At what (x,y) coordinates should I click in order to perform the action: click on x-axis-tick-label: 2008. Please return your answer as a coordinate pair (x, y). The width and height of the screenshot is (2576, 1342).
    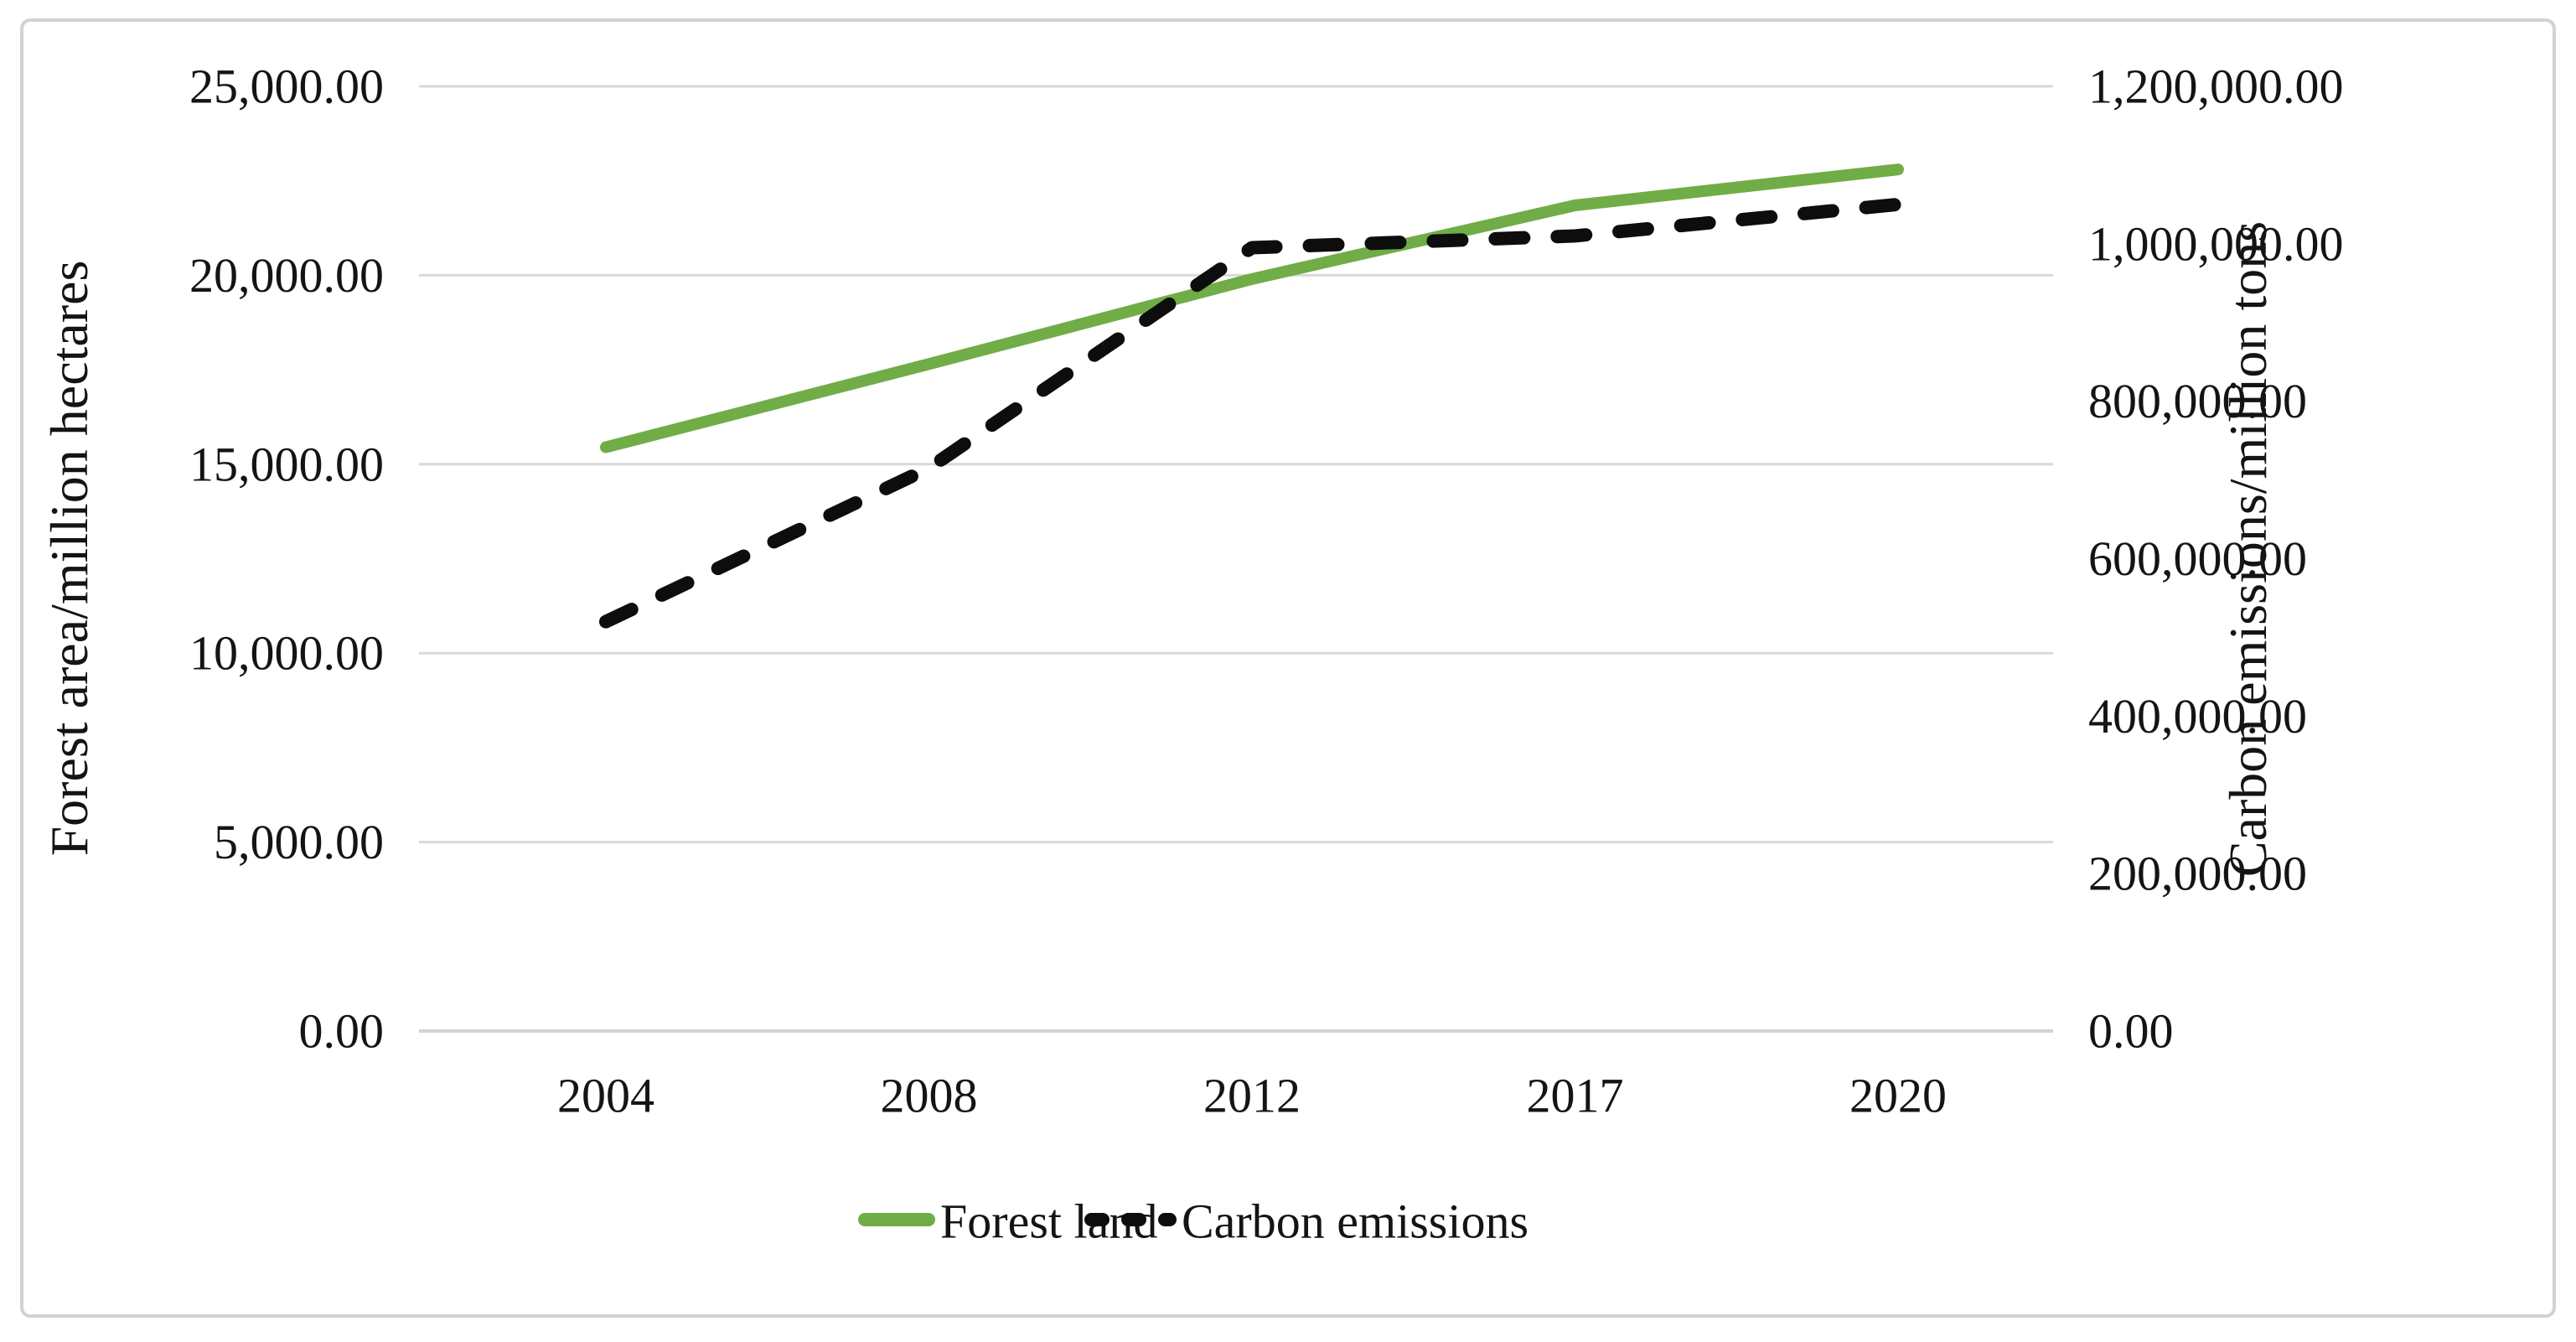
    Looking at the image, I should click on (929, 1096).